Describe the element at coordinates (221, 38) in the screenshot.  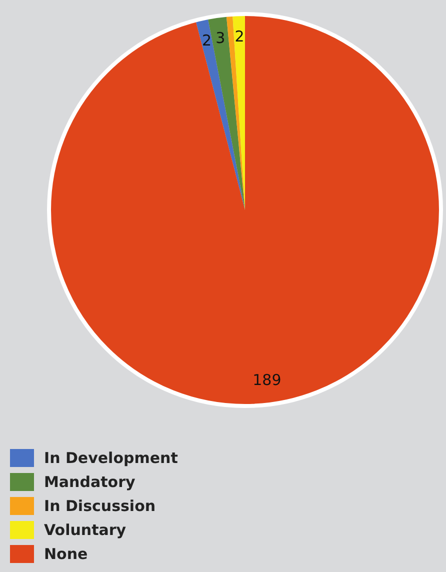
I see `data-label: 3` at that location.